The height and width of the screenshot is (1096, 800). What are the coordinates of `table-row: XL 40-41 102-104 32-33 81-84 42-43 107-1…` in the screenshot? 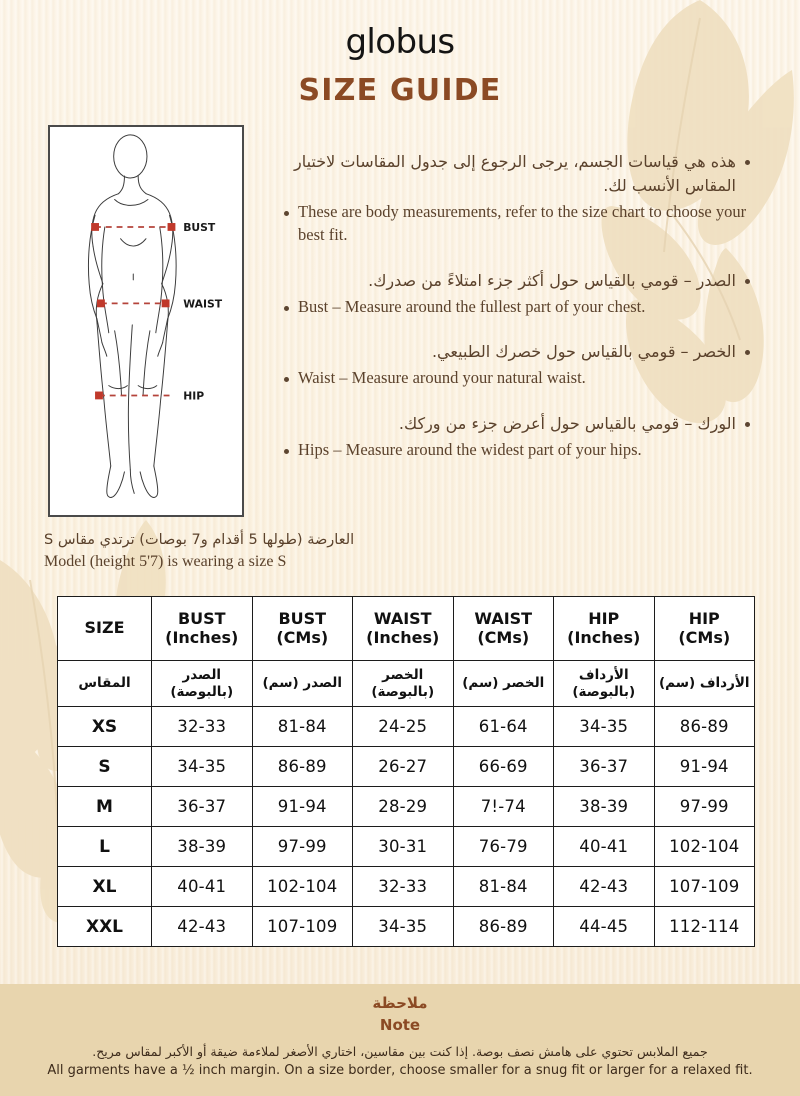 It's located at (406, 886).